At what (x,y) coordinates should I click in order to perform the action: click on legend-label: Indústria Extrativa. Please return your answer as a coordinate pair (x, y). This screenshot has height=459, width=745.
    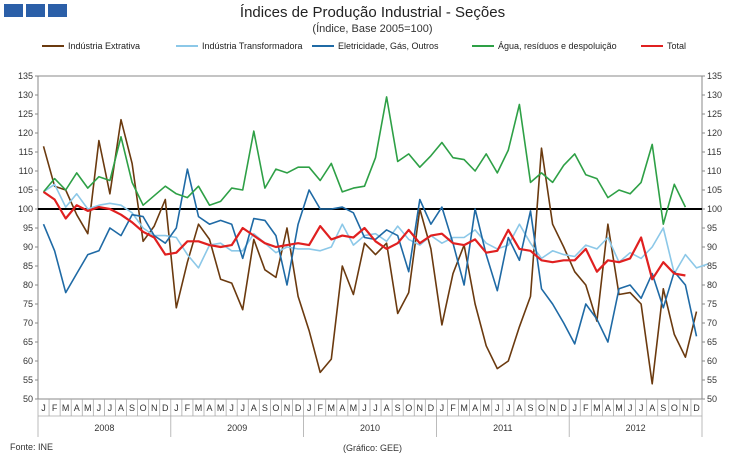
    Looking at the image, I should click on (104, 46).